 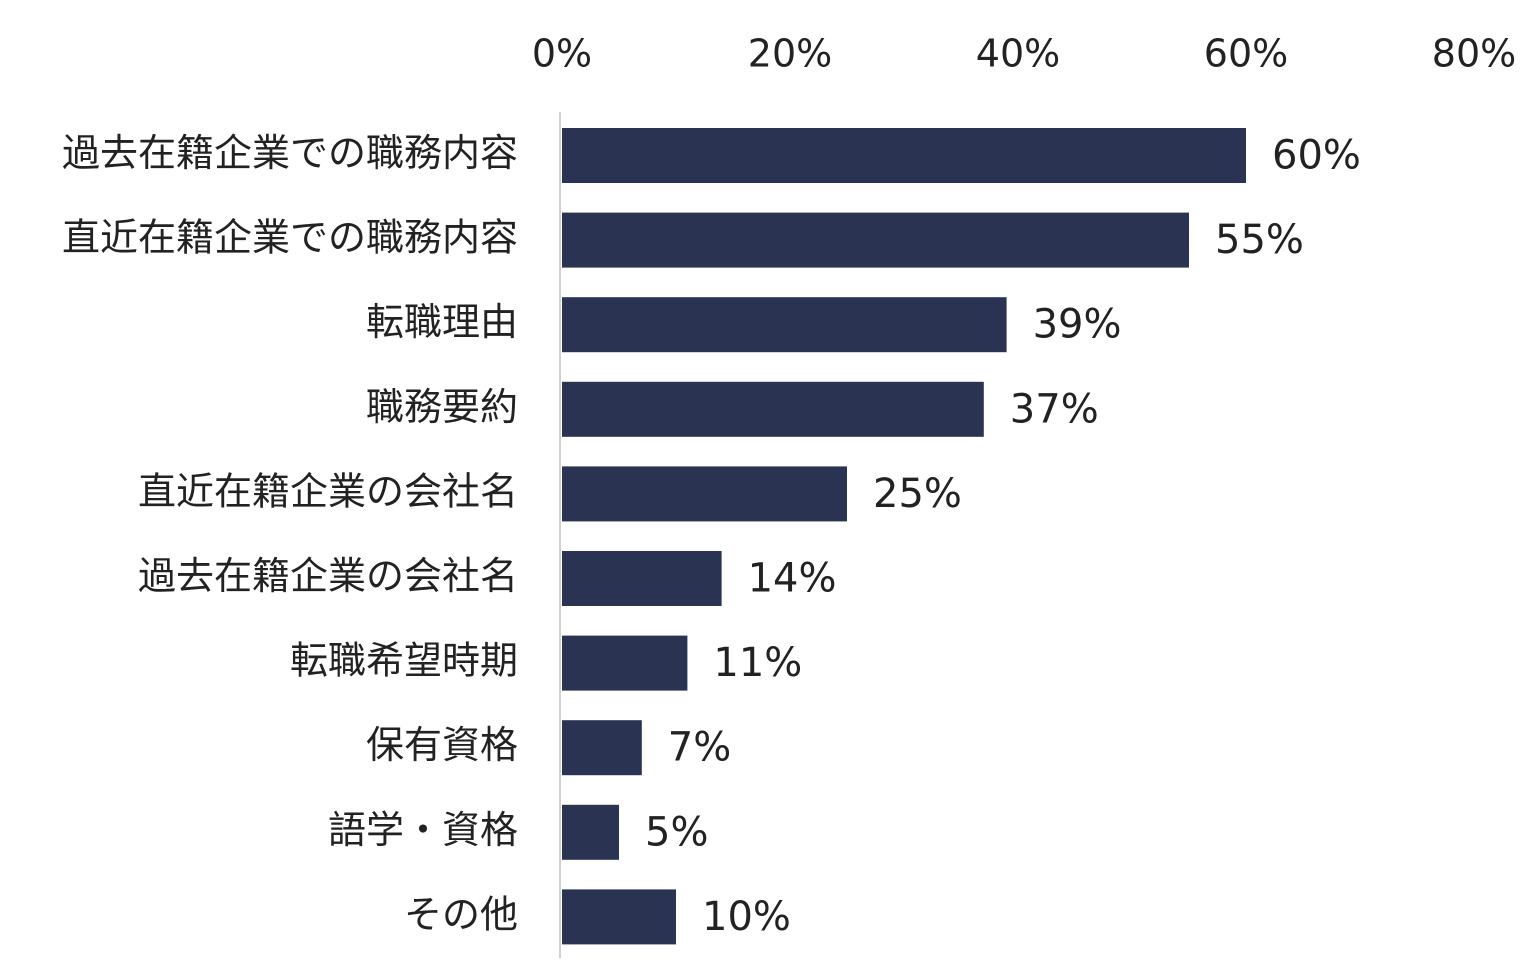 What do you see at coordinates (1018, 54) in the screenshot?
I see `x-tick-label: 40%` at bounding box center [1018, 54].